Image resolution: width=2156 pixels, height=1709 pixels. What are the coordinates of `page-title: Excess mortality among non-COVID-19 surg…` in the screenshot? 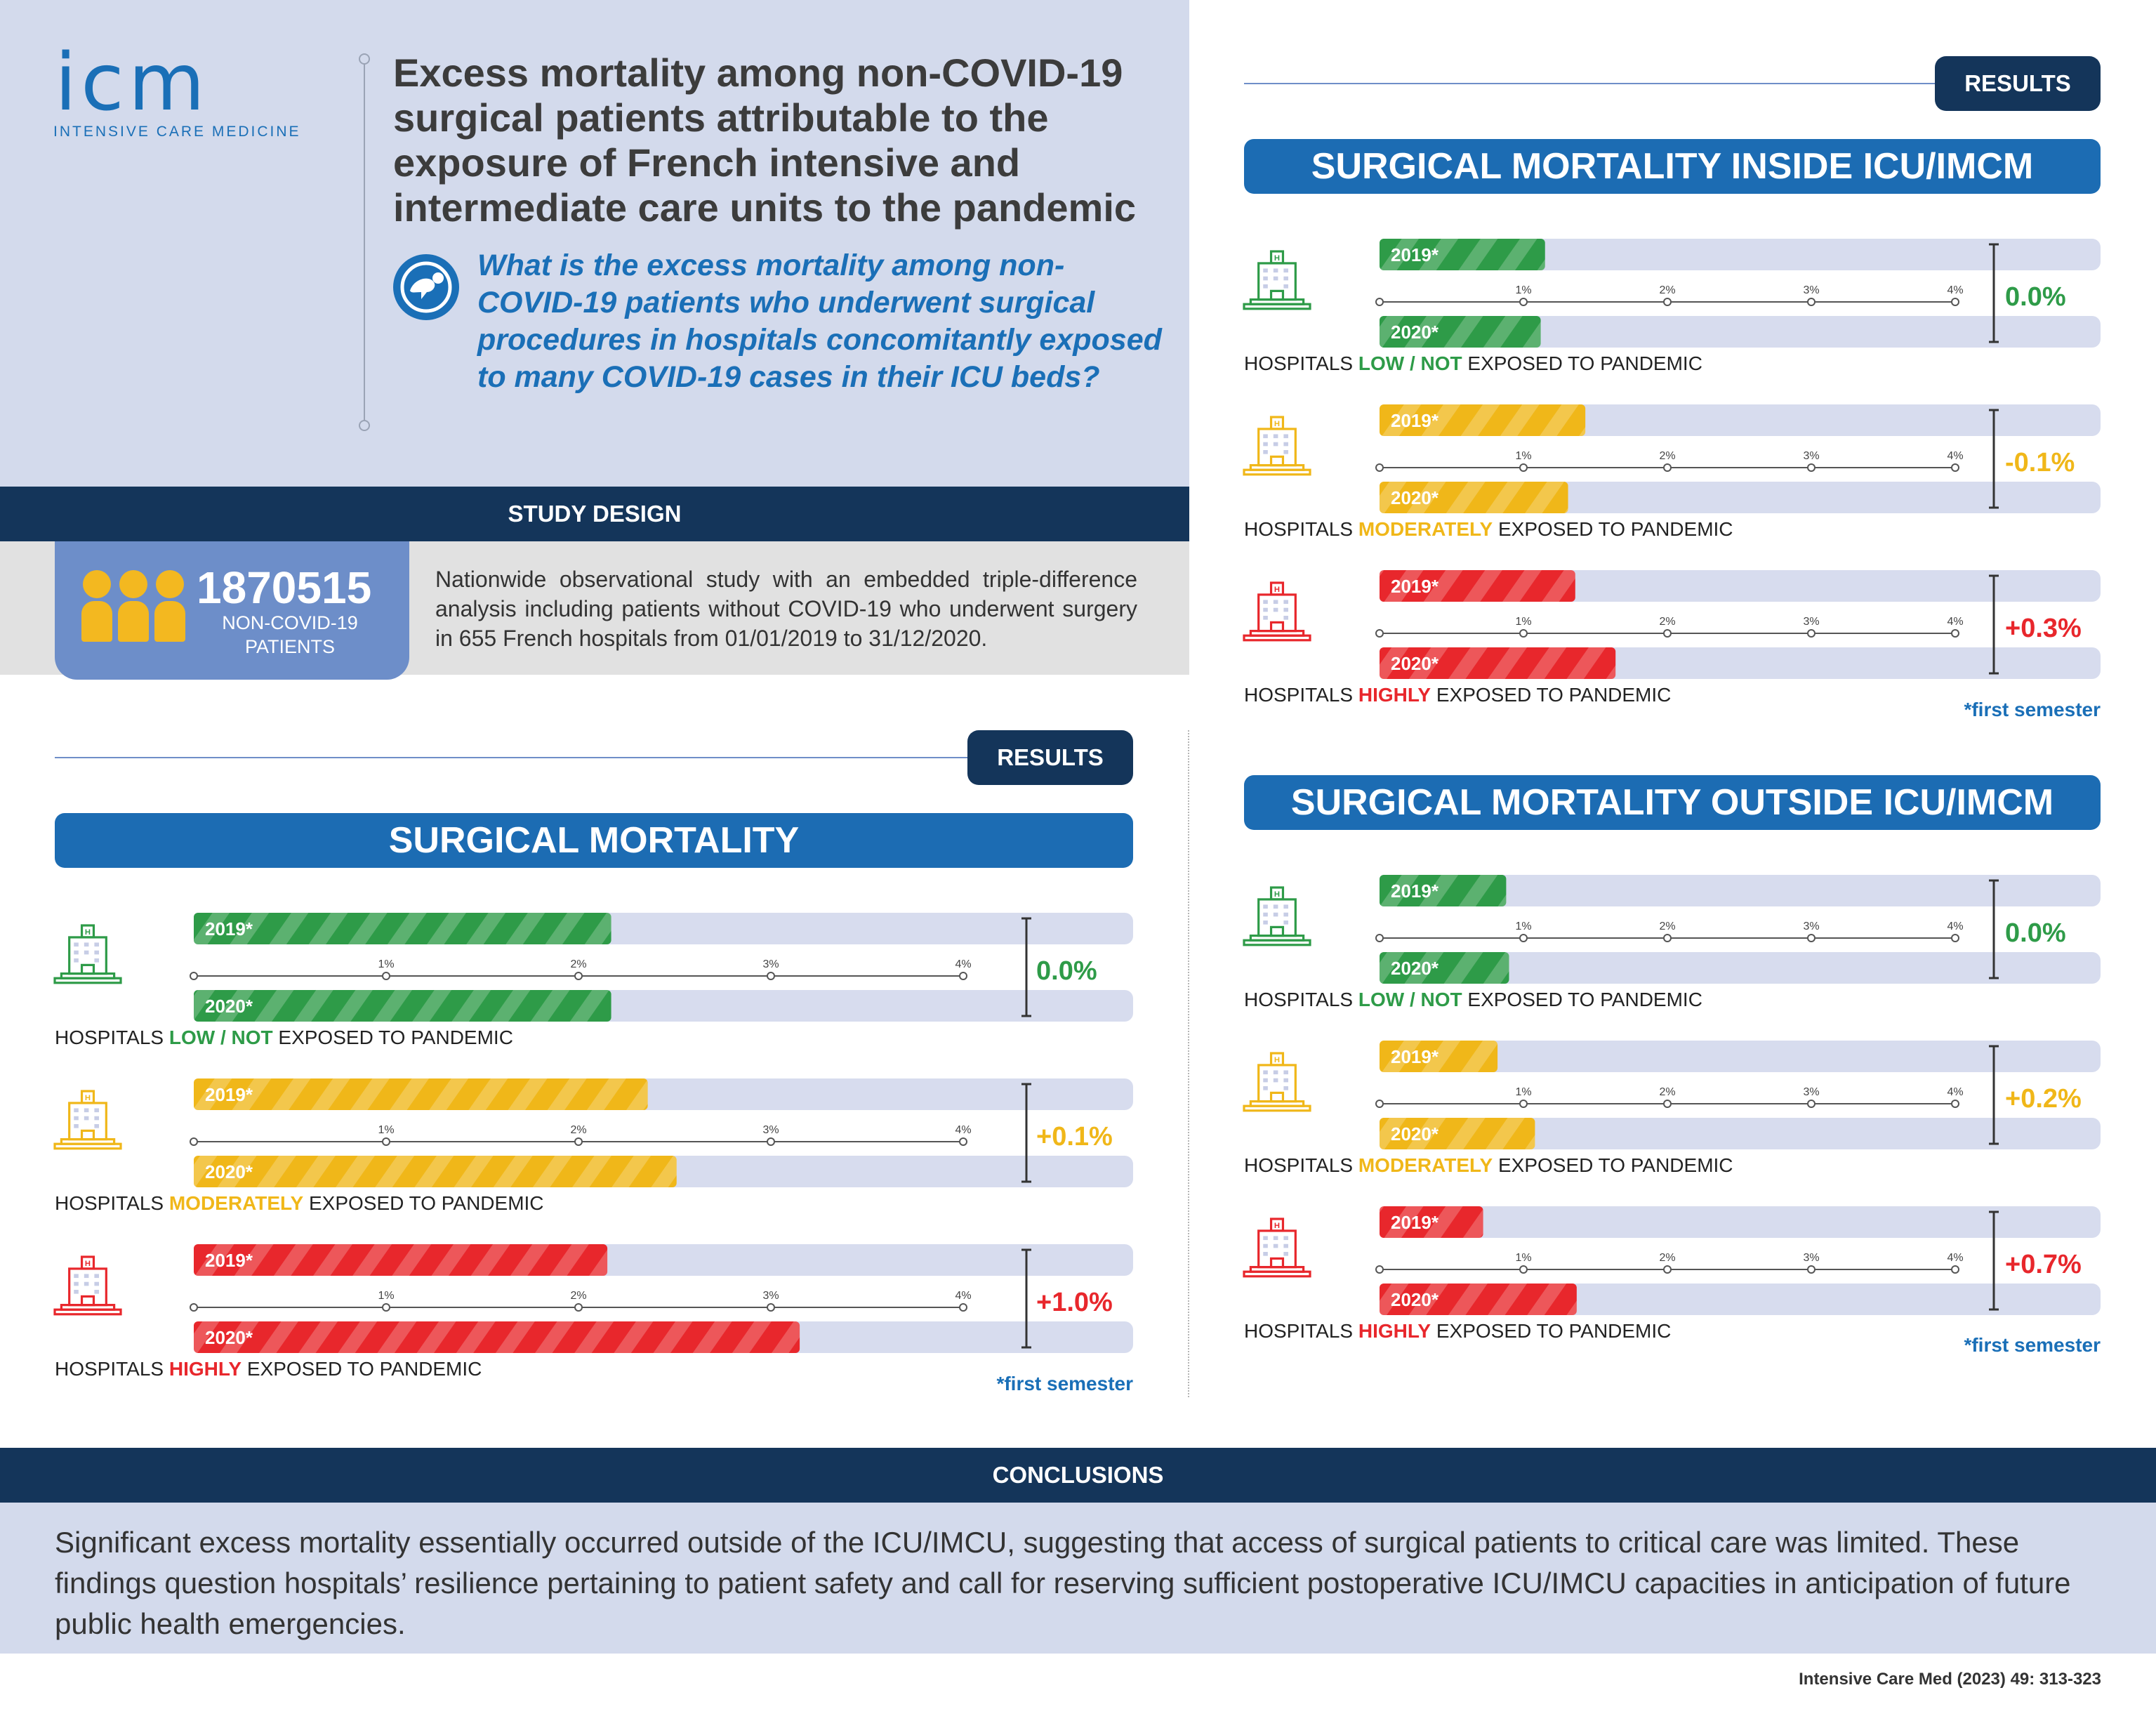 It's located at (765, 140).